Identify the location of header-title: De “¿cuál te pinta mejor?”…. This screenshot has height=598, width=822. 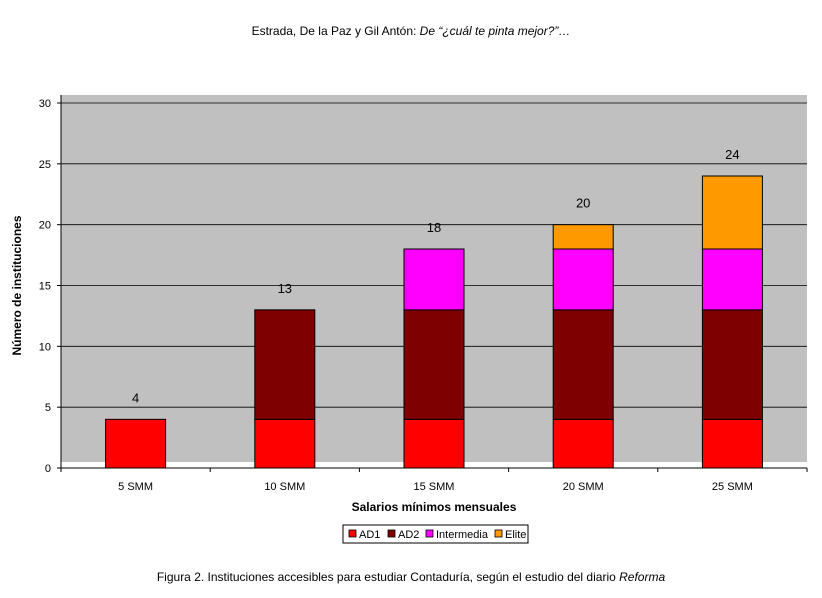
(495, 31).